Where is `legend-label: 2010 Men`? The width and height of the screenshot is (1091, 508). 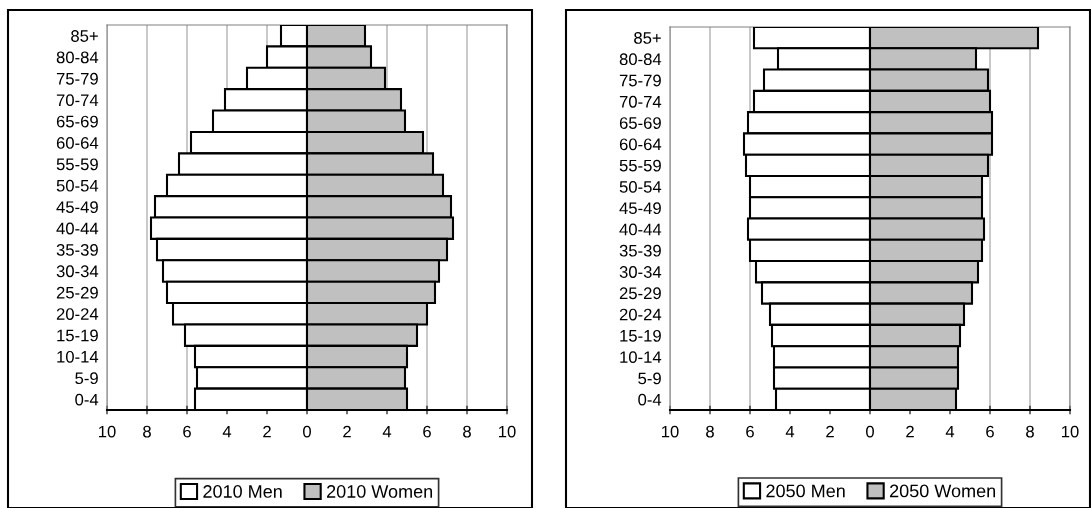 legend-label: 2010 Men is located at coordinates (242, 491).